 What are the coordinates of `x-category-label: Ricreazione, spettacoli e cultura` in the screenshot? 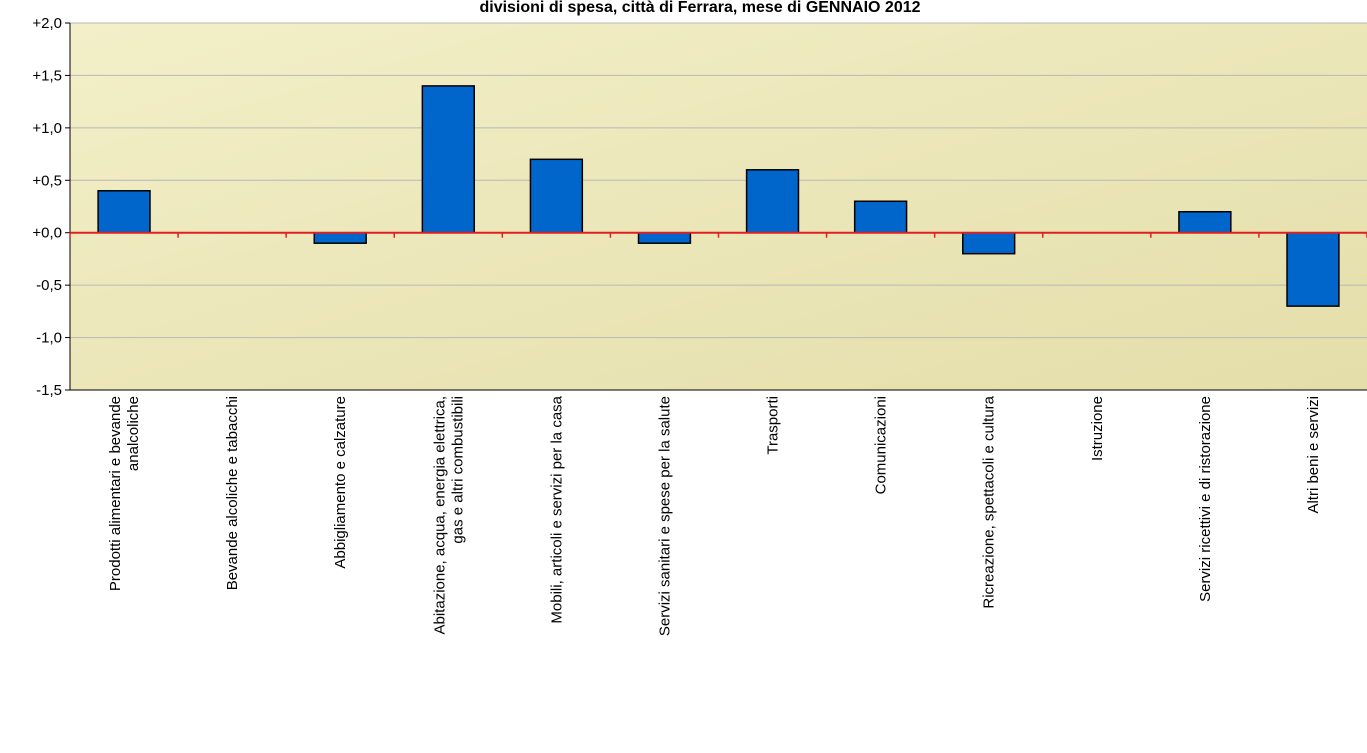 It's located at (989, 501).